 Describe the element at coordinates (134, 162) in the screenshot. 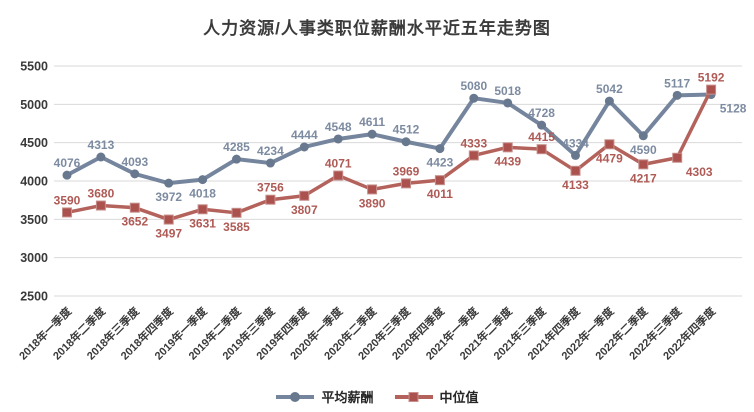

I see `average-salary-data-label: 4093` at that location.